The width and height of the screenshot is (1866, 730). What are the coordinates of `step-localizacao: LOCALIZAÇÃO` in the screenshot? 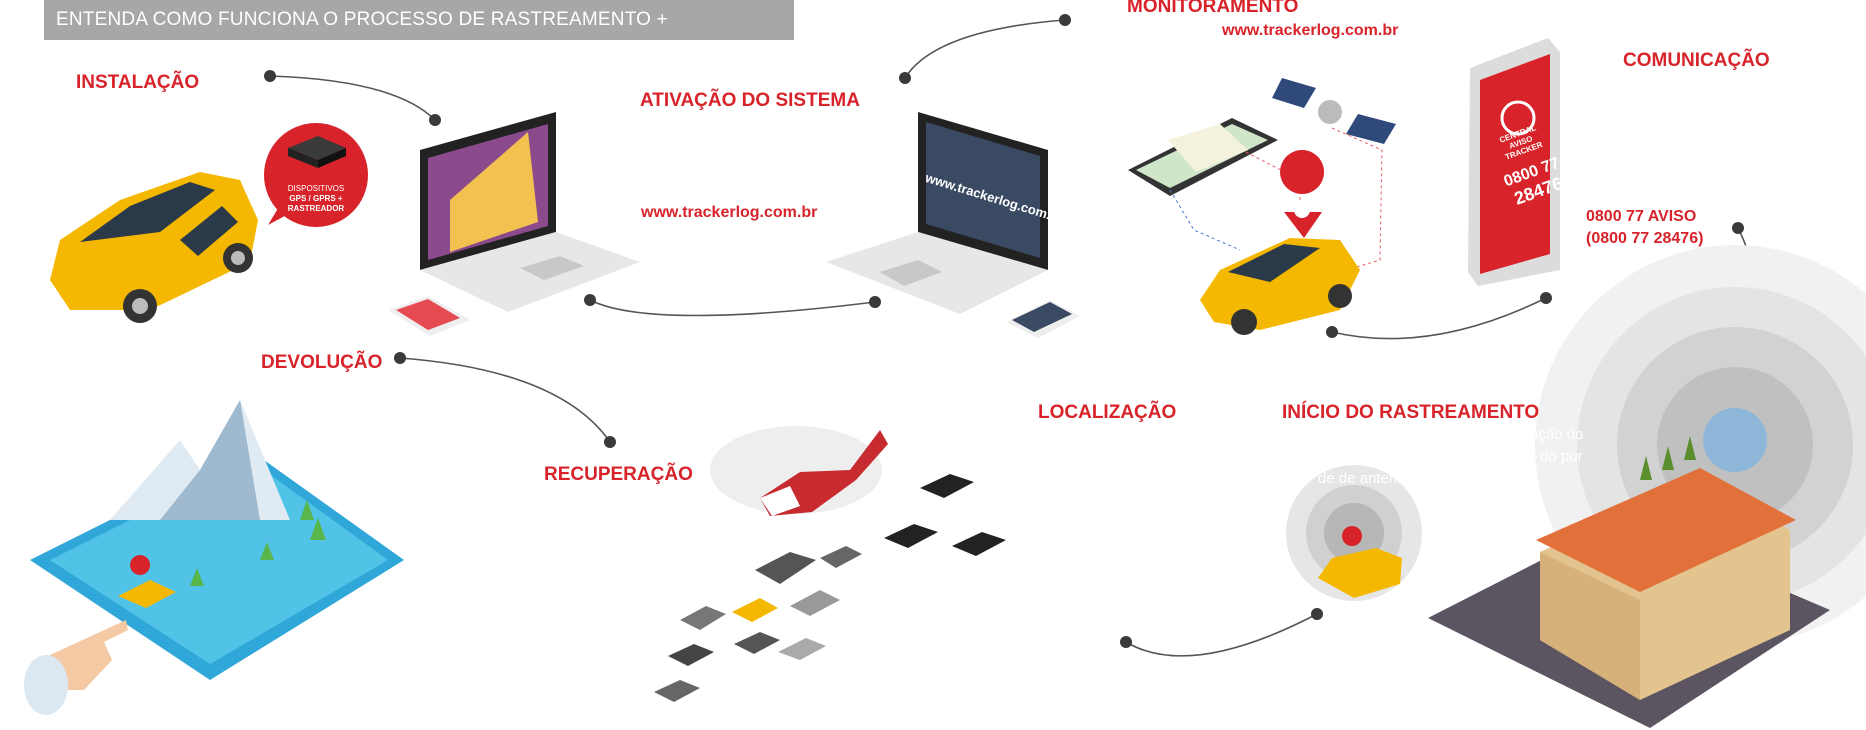 It's located at (1107, 412).